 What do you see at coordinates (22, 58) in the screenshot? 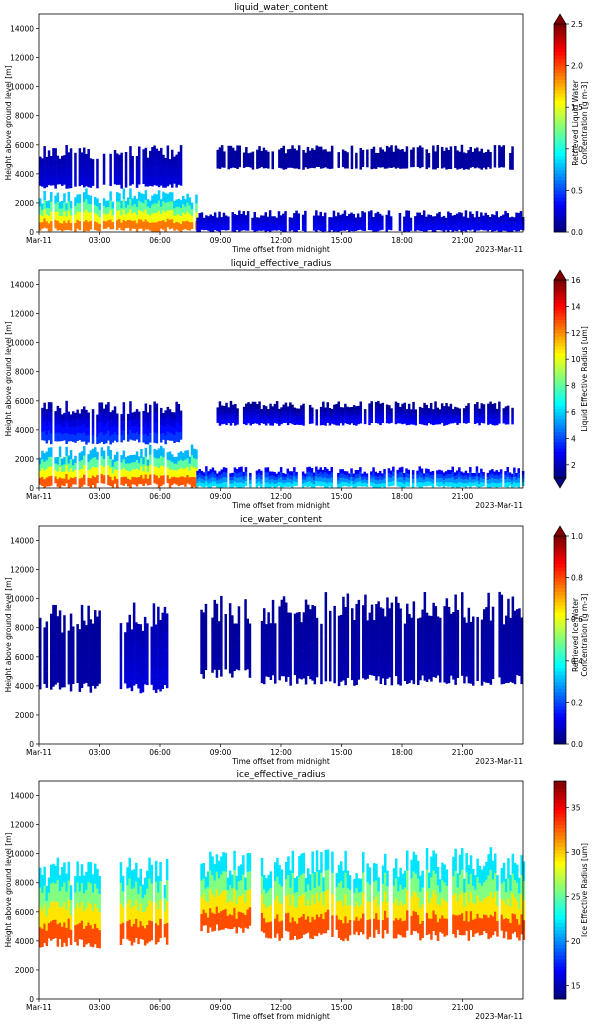
I see `y-tick-label: 12000` at bounding box center [22, 58].